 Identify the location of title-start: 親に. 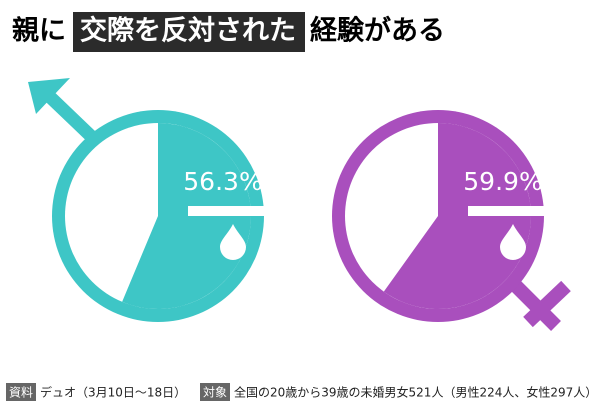
(39, 31).